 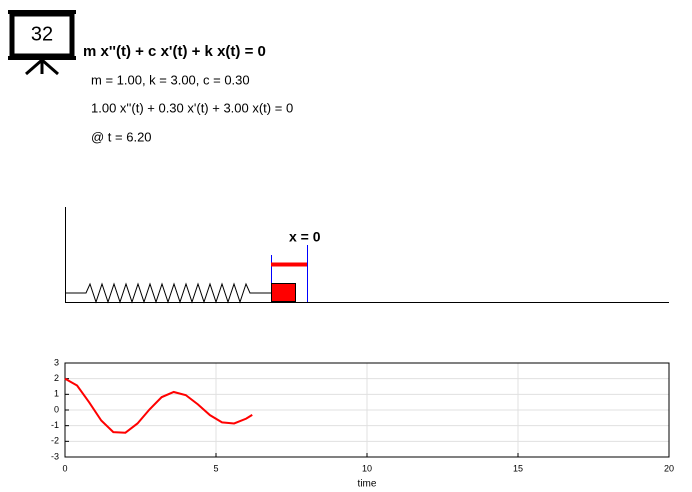 What do you see at coordinates (192, 107) in the screenshot?
I see `equation-numeric: 1.00 x''(t) + 0.30 x'(t) + 3.00 x(t) = 0` at bounding box center [192, 107].